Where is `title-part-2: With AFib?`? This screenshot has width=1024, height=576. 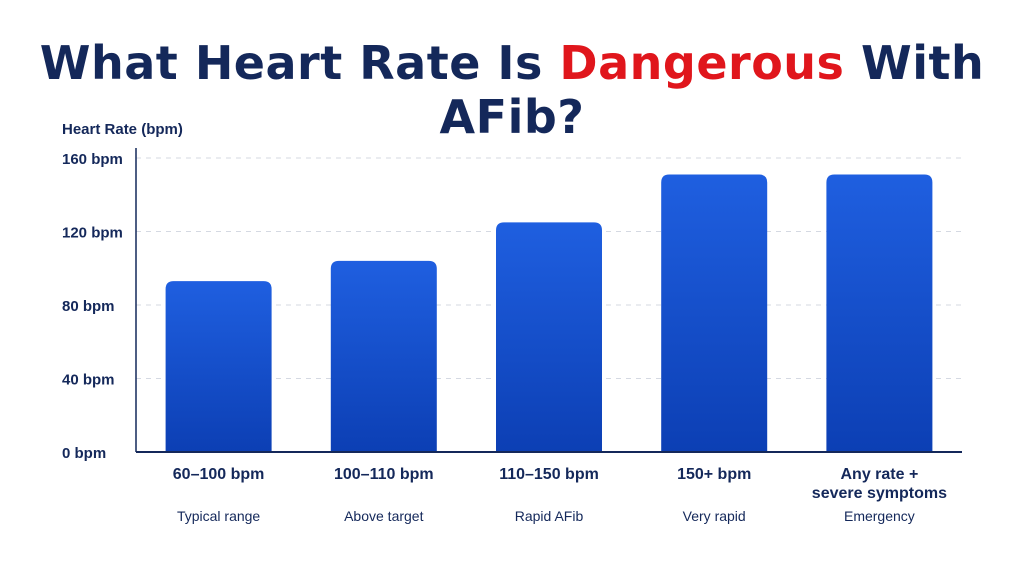
title-part-2: With AFib? is located at coordinates (712, 90).